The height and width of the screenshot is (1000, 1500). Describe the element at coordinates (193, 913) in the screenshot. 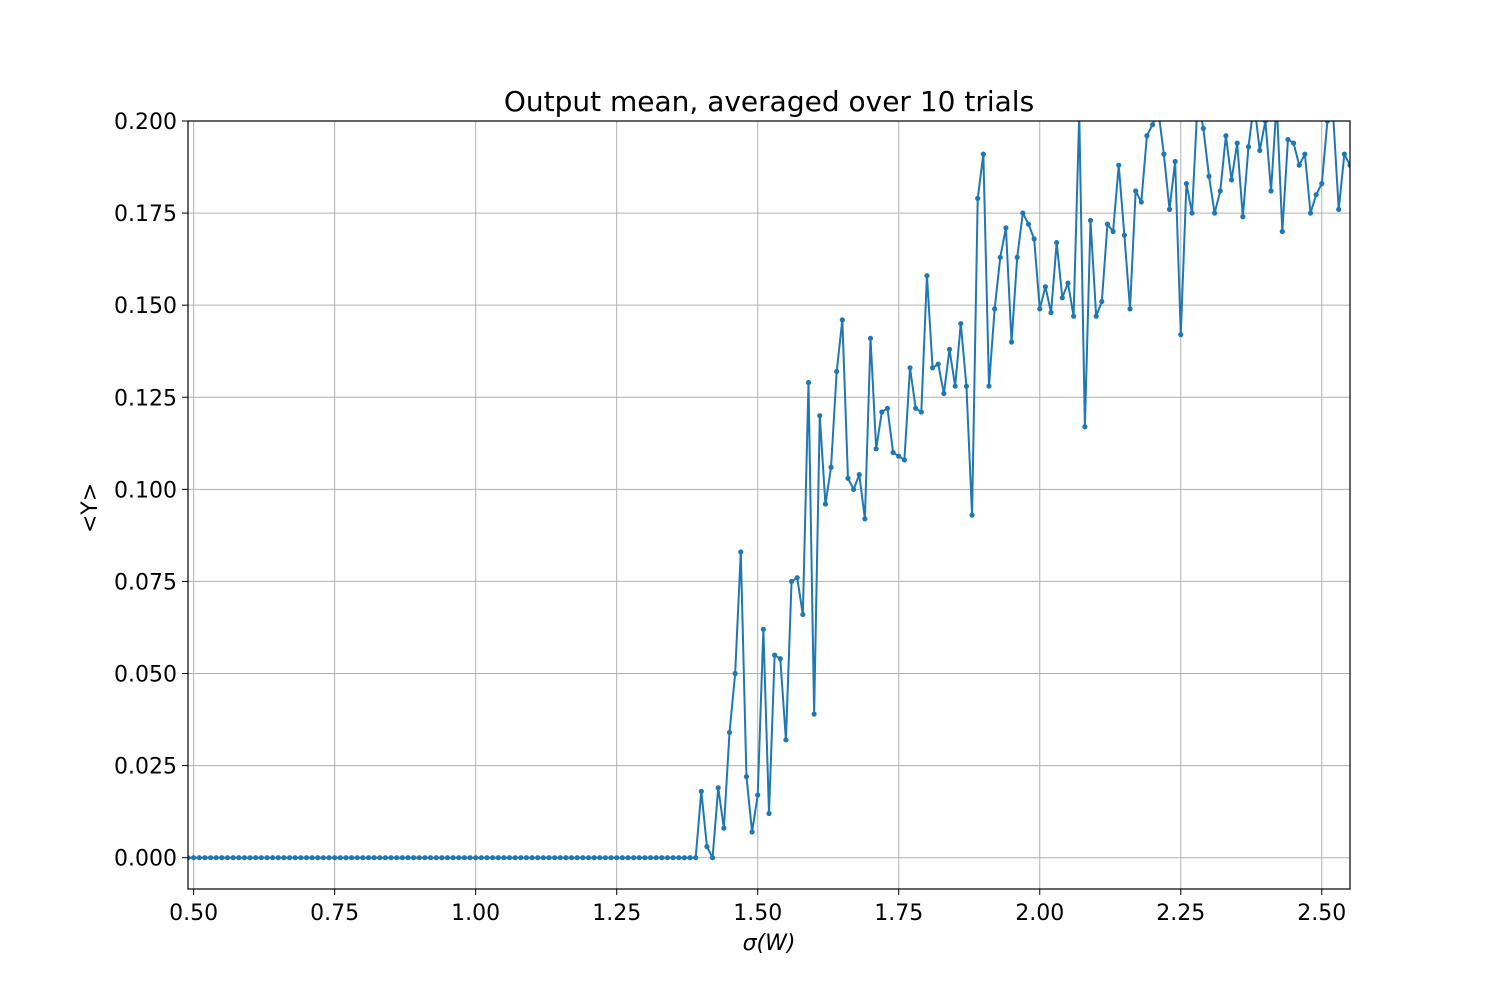

I see `x-tick-label: 0.50` at that location.